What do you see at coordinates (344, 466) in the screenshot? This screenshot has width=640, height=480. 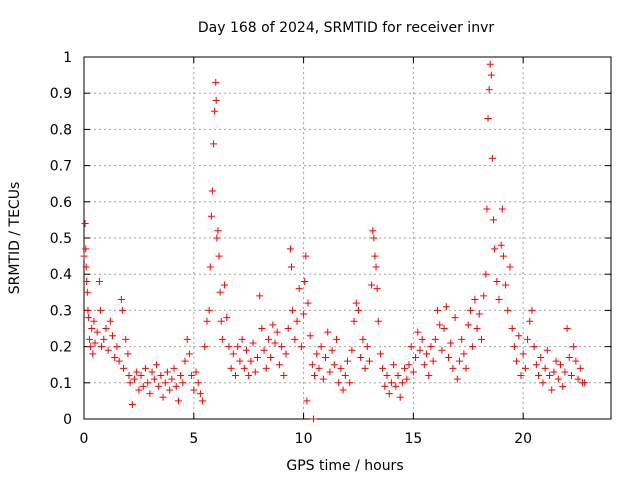 I see `x-axis-label: GPS time / hours` at bounding box center [344, 466].